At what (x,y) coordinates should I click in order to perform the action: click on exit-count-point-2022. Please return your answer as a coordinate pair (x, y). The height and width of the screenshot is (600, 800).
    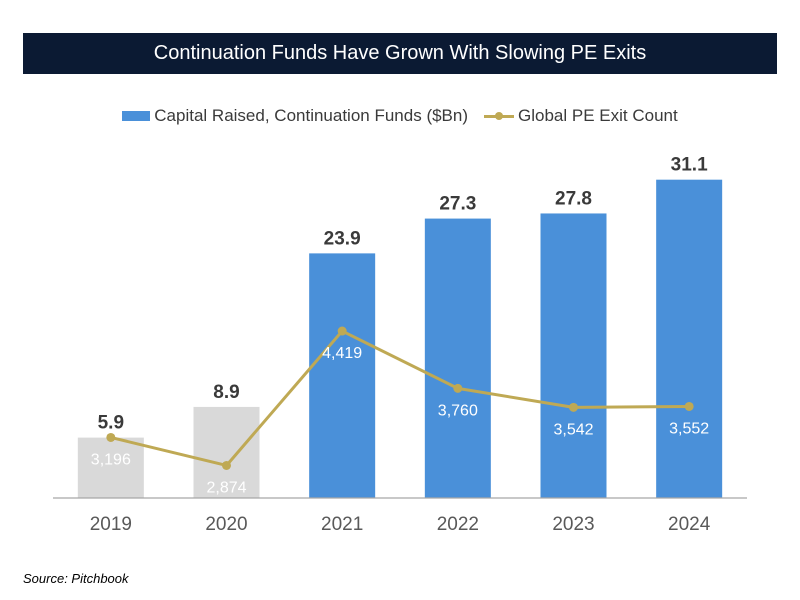
    Looking at the image, I should click on (458, 388).